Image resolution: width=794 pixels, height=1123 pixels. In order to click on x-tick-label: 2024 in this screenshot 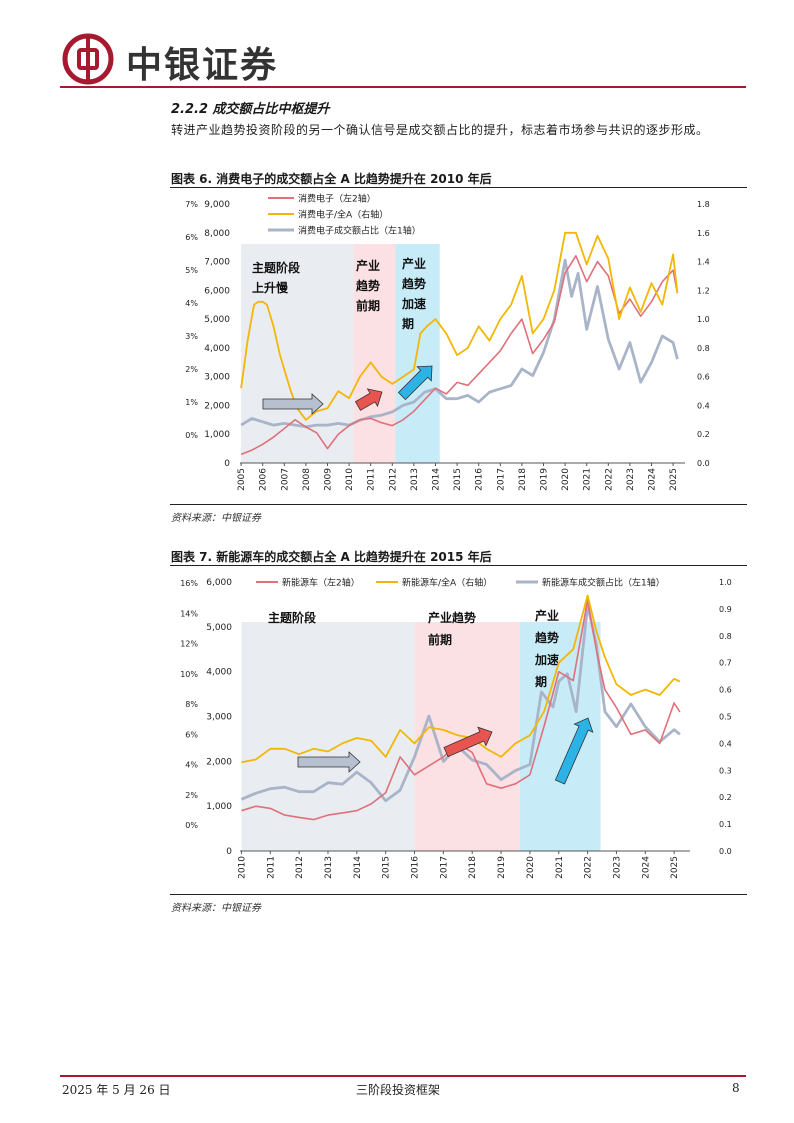, I will do `click(653, 479)`.